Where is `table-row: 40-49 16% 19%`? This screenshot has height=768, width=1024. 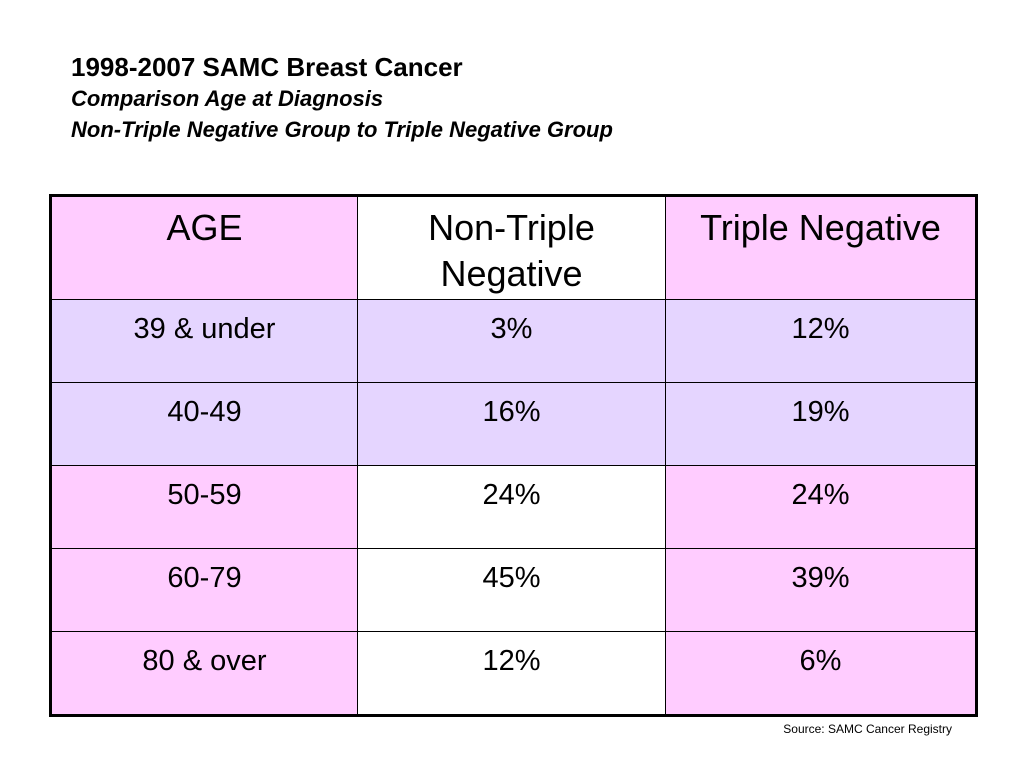 table-row: 40-49 16% 19% is located at coordinates (513, 424).